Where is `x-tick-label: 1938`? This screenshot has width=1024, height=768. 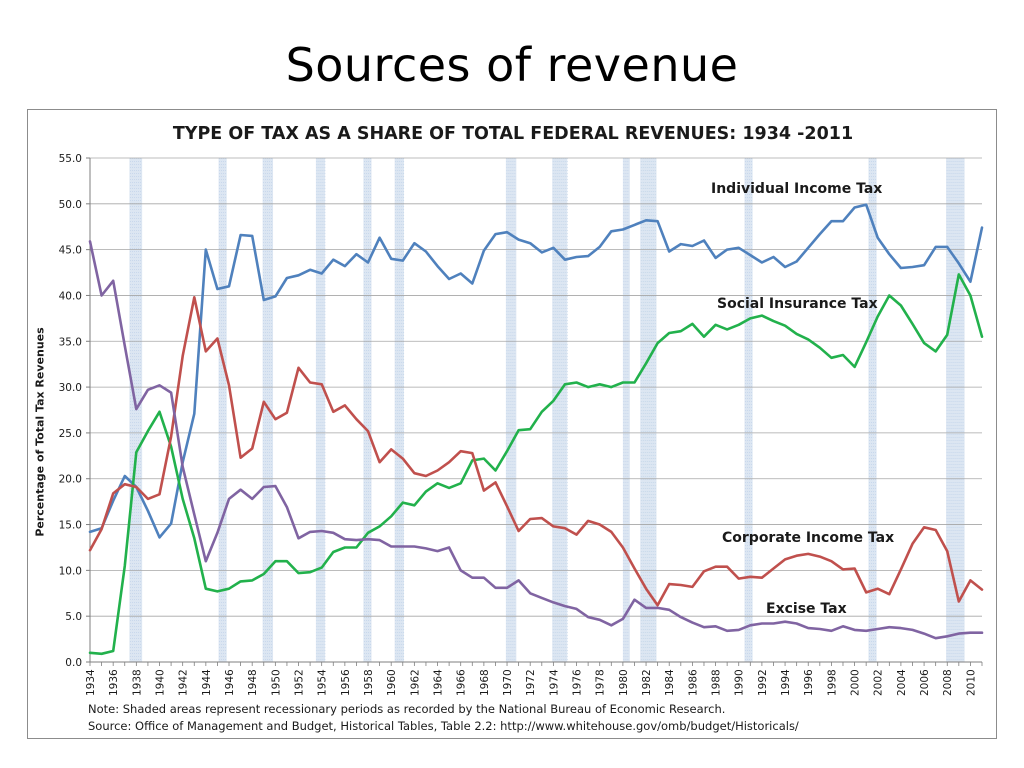 x-tick-label: 1938 is located at coordinates (137, 682).